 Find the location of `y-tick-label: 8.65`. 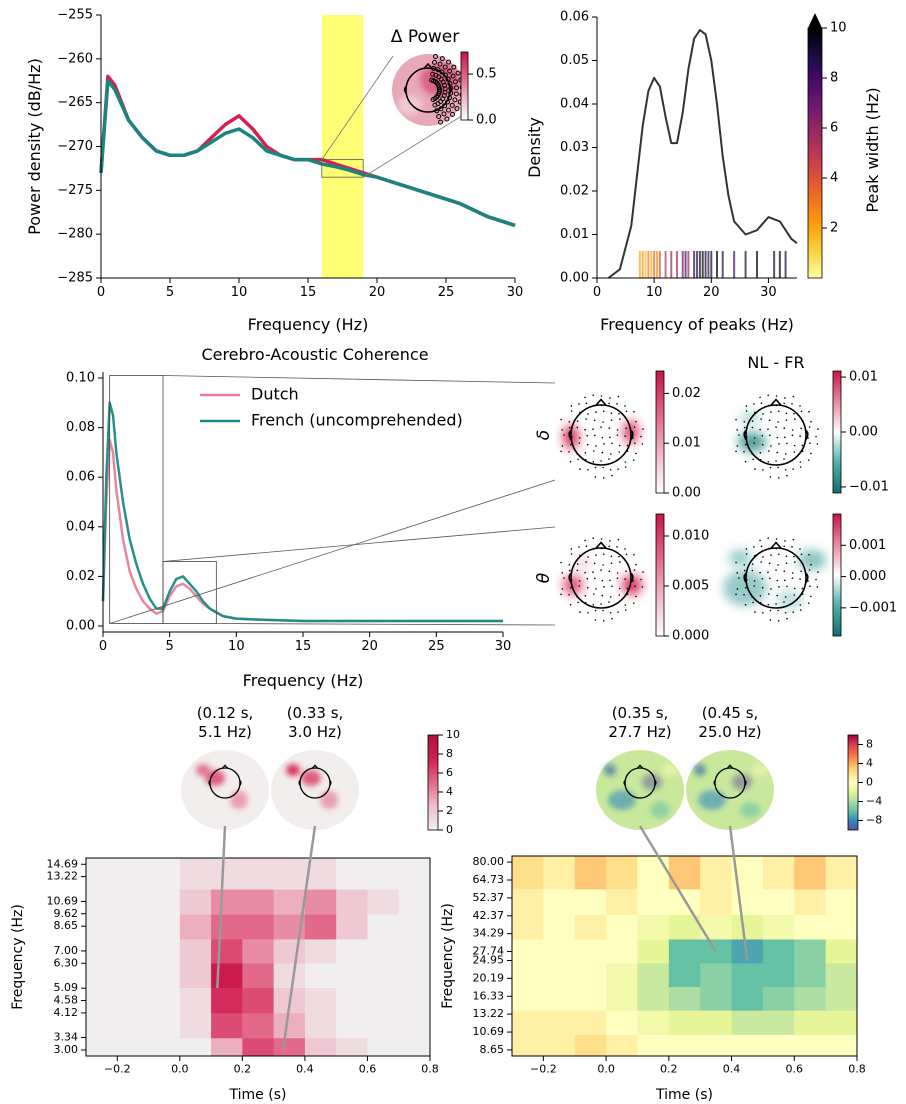

y-tick-label: 8.65 is located at coordinates (492, 1049).